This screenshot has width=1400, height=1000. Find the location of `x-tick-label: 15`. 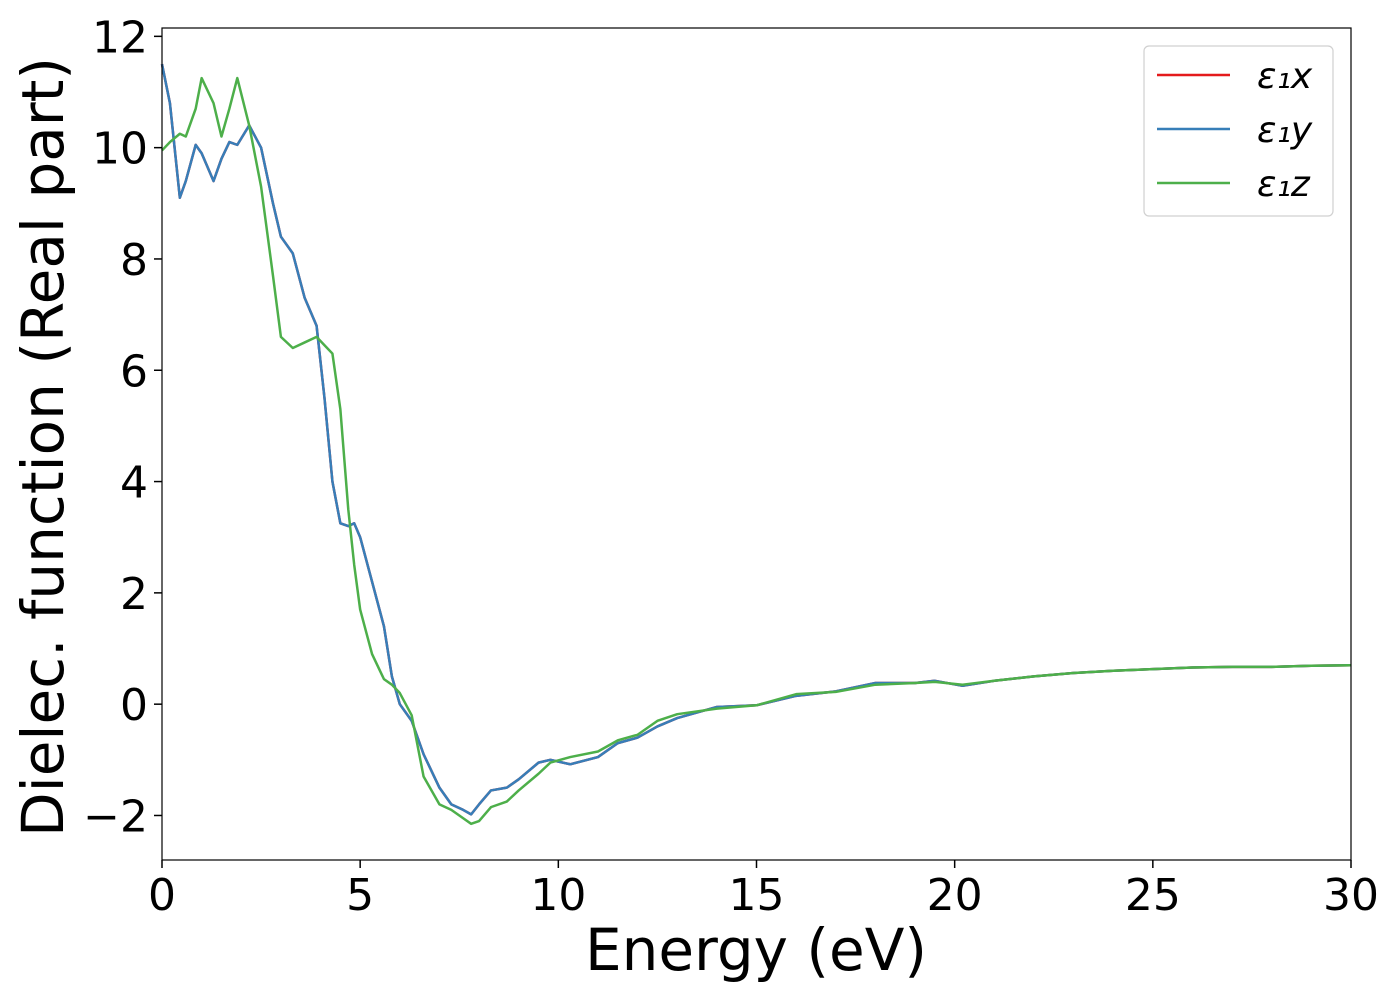

x-tick-label: 15 is located at coordinates (757, 895).